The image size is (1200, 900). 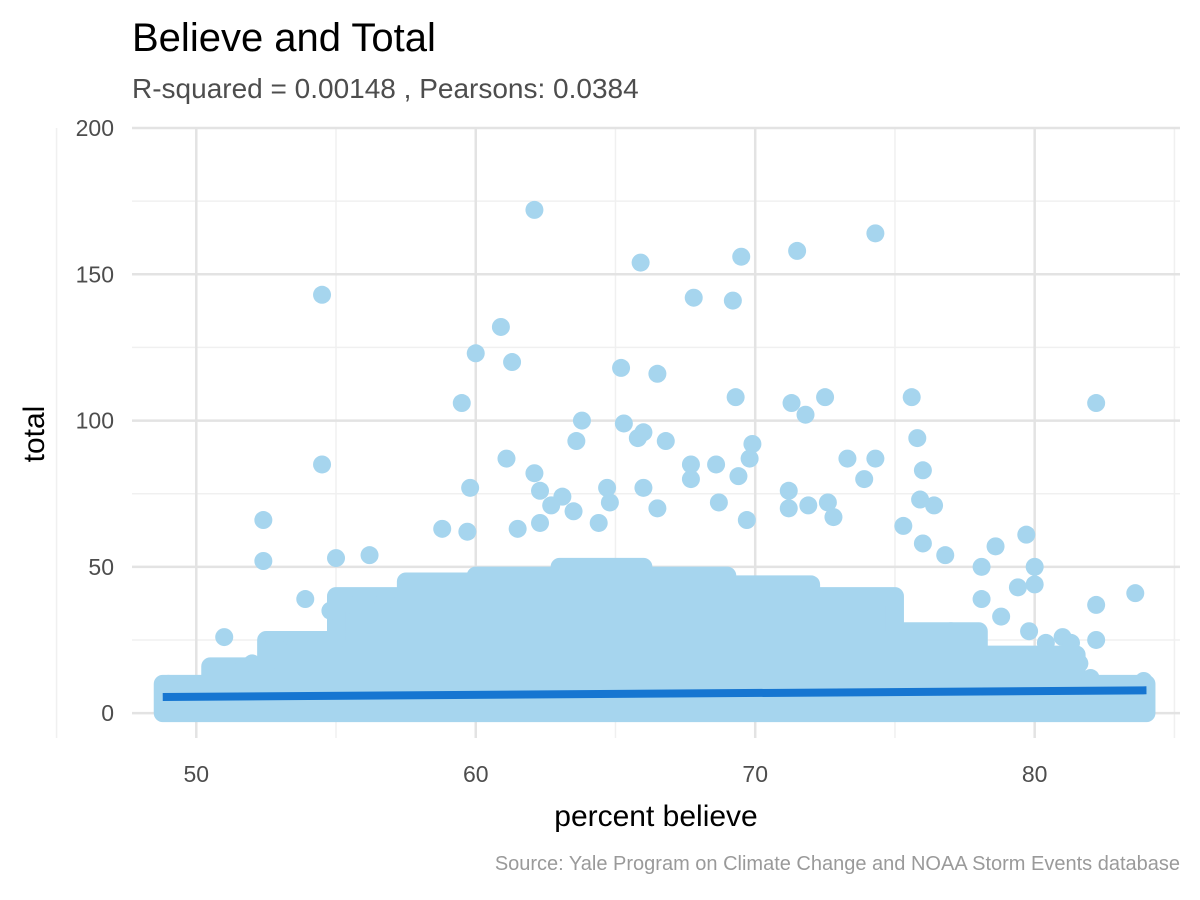 What do you see at coordinates (1035, 774) in the screenshot?
I see `x-tick-label: 80` at bounding box center [1035, 774].